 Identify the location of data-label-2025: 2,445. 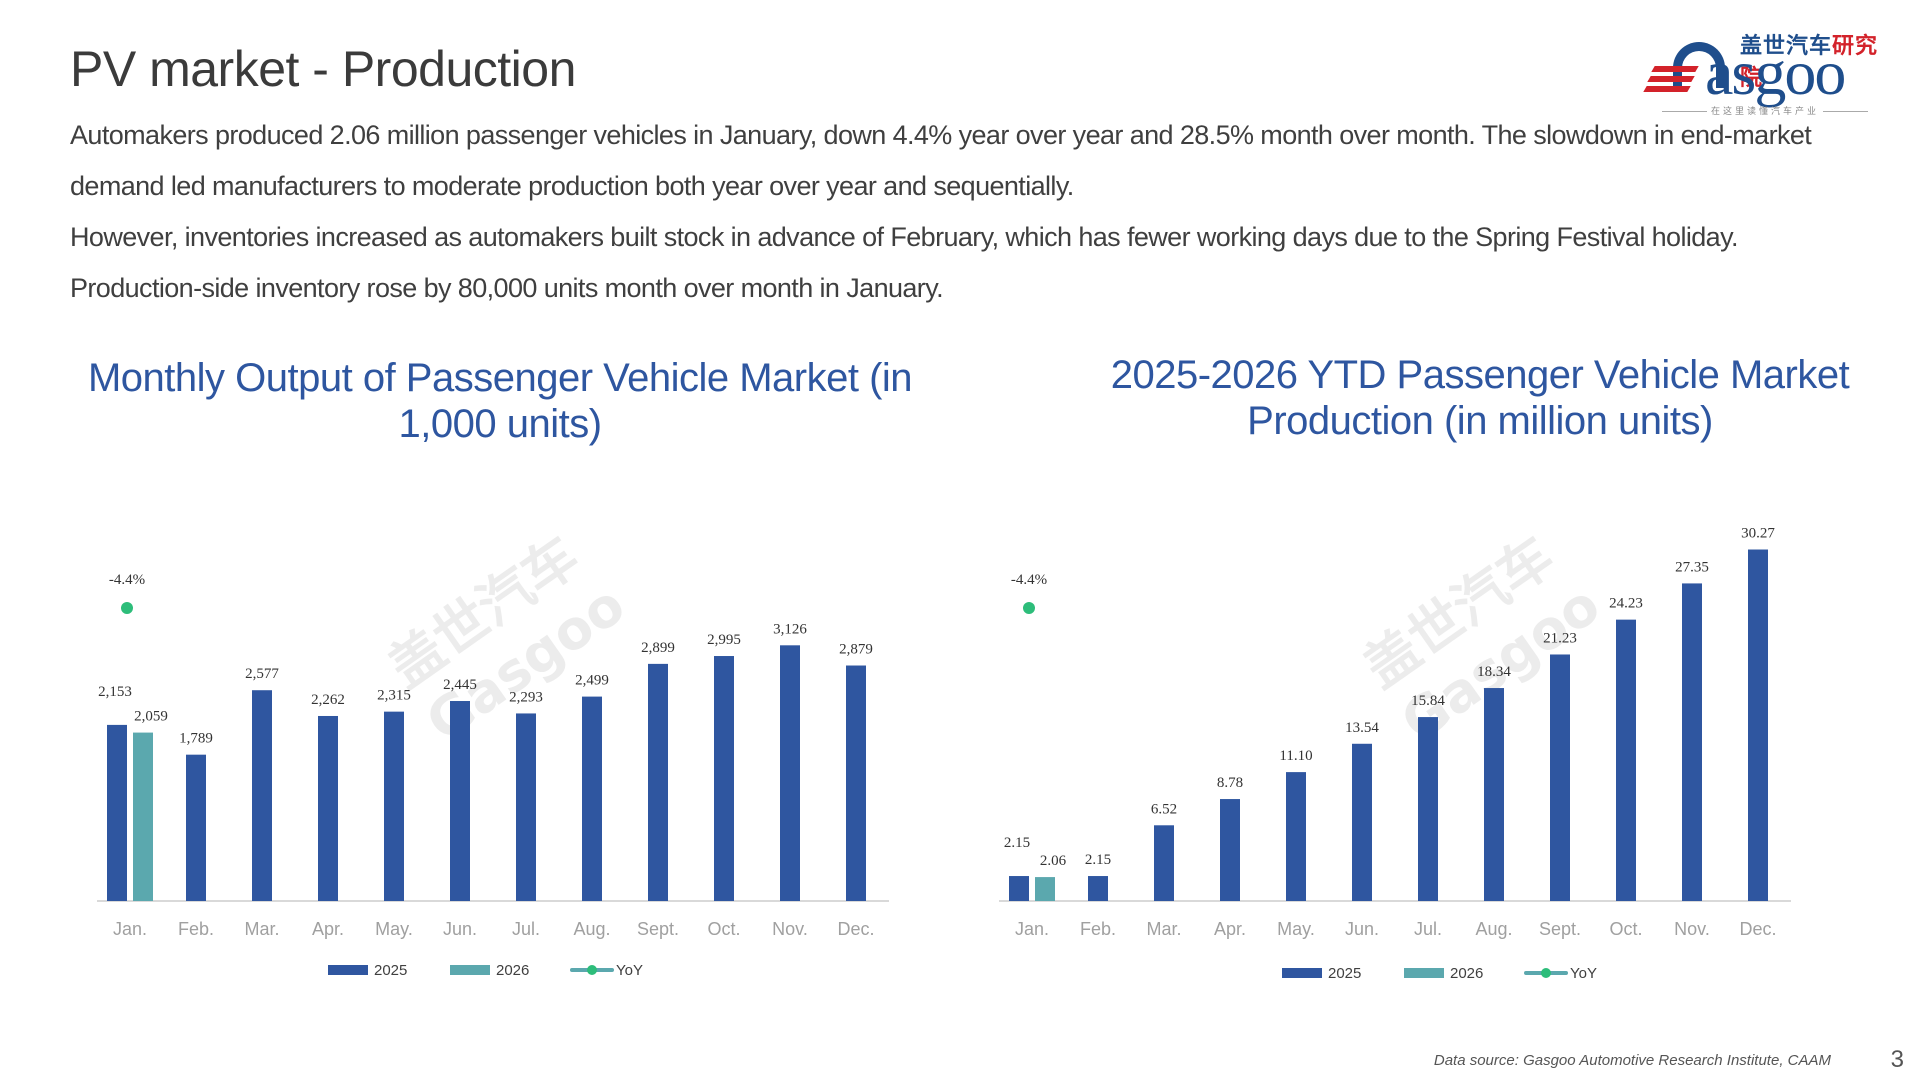
(460, 685).